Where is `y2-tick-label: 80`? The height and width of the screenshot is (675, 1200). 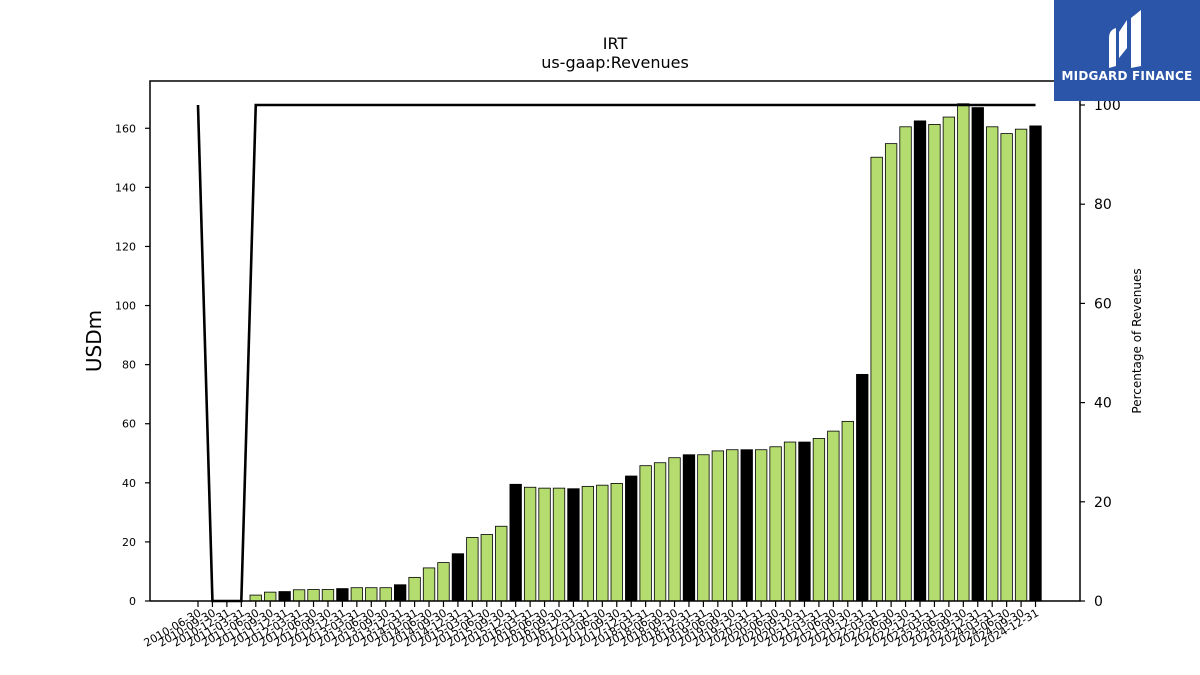 y2-tick-label: 80 is located at coordinates (1103, 205).